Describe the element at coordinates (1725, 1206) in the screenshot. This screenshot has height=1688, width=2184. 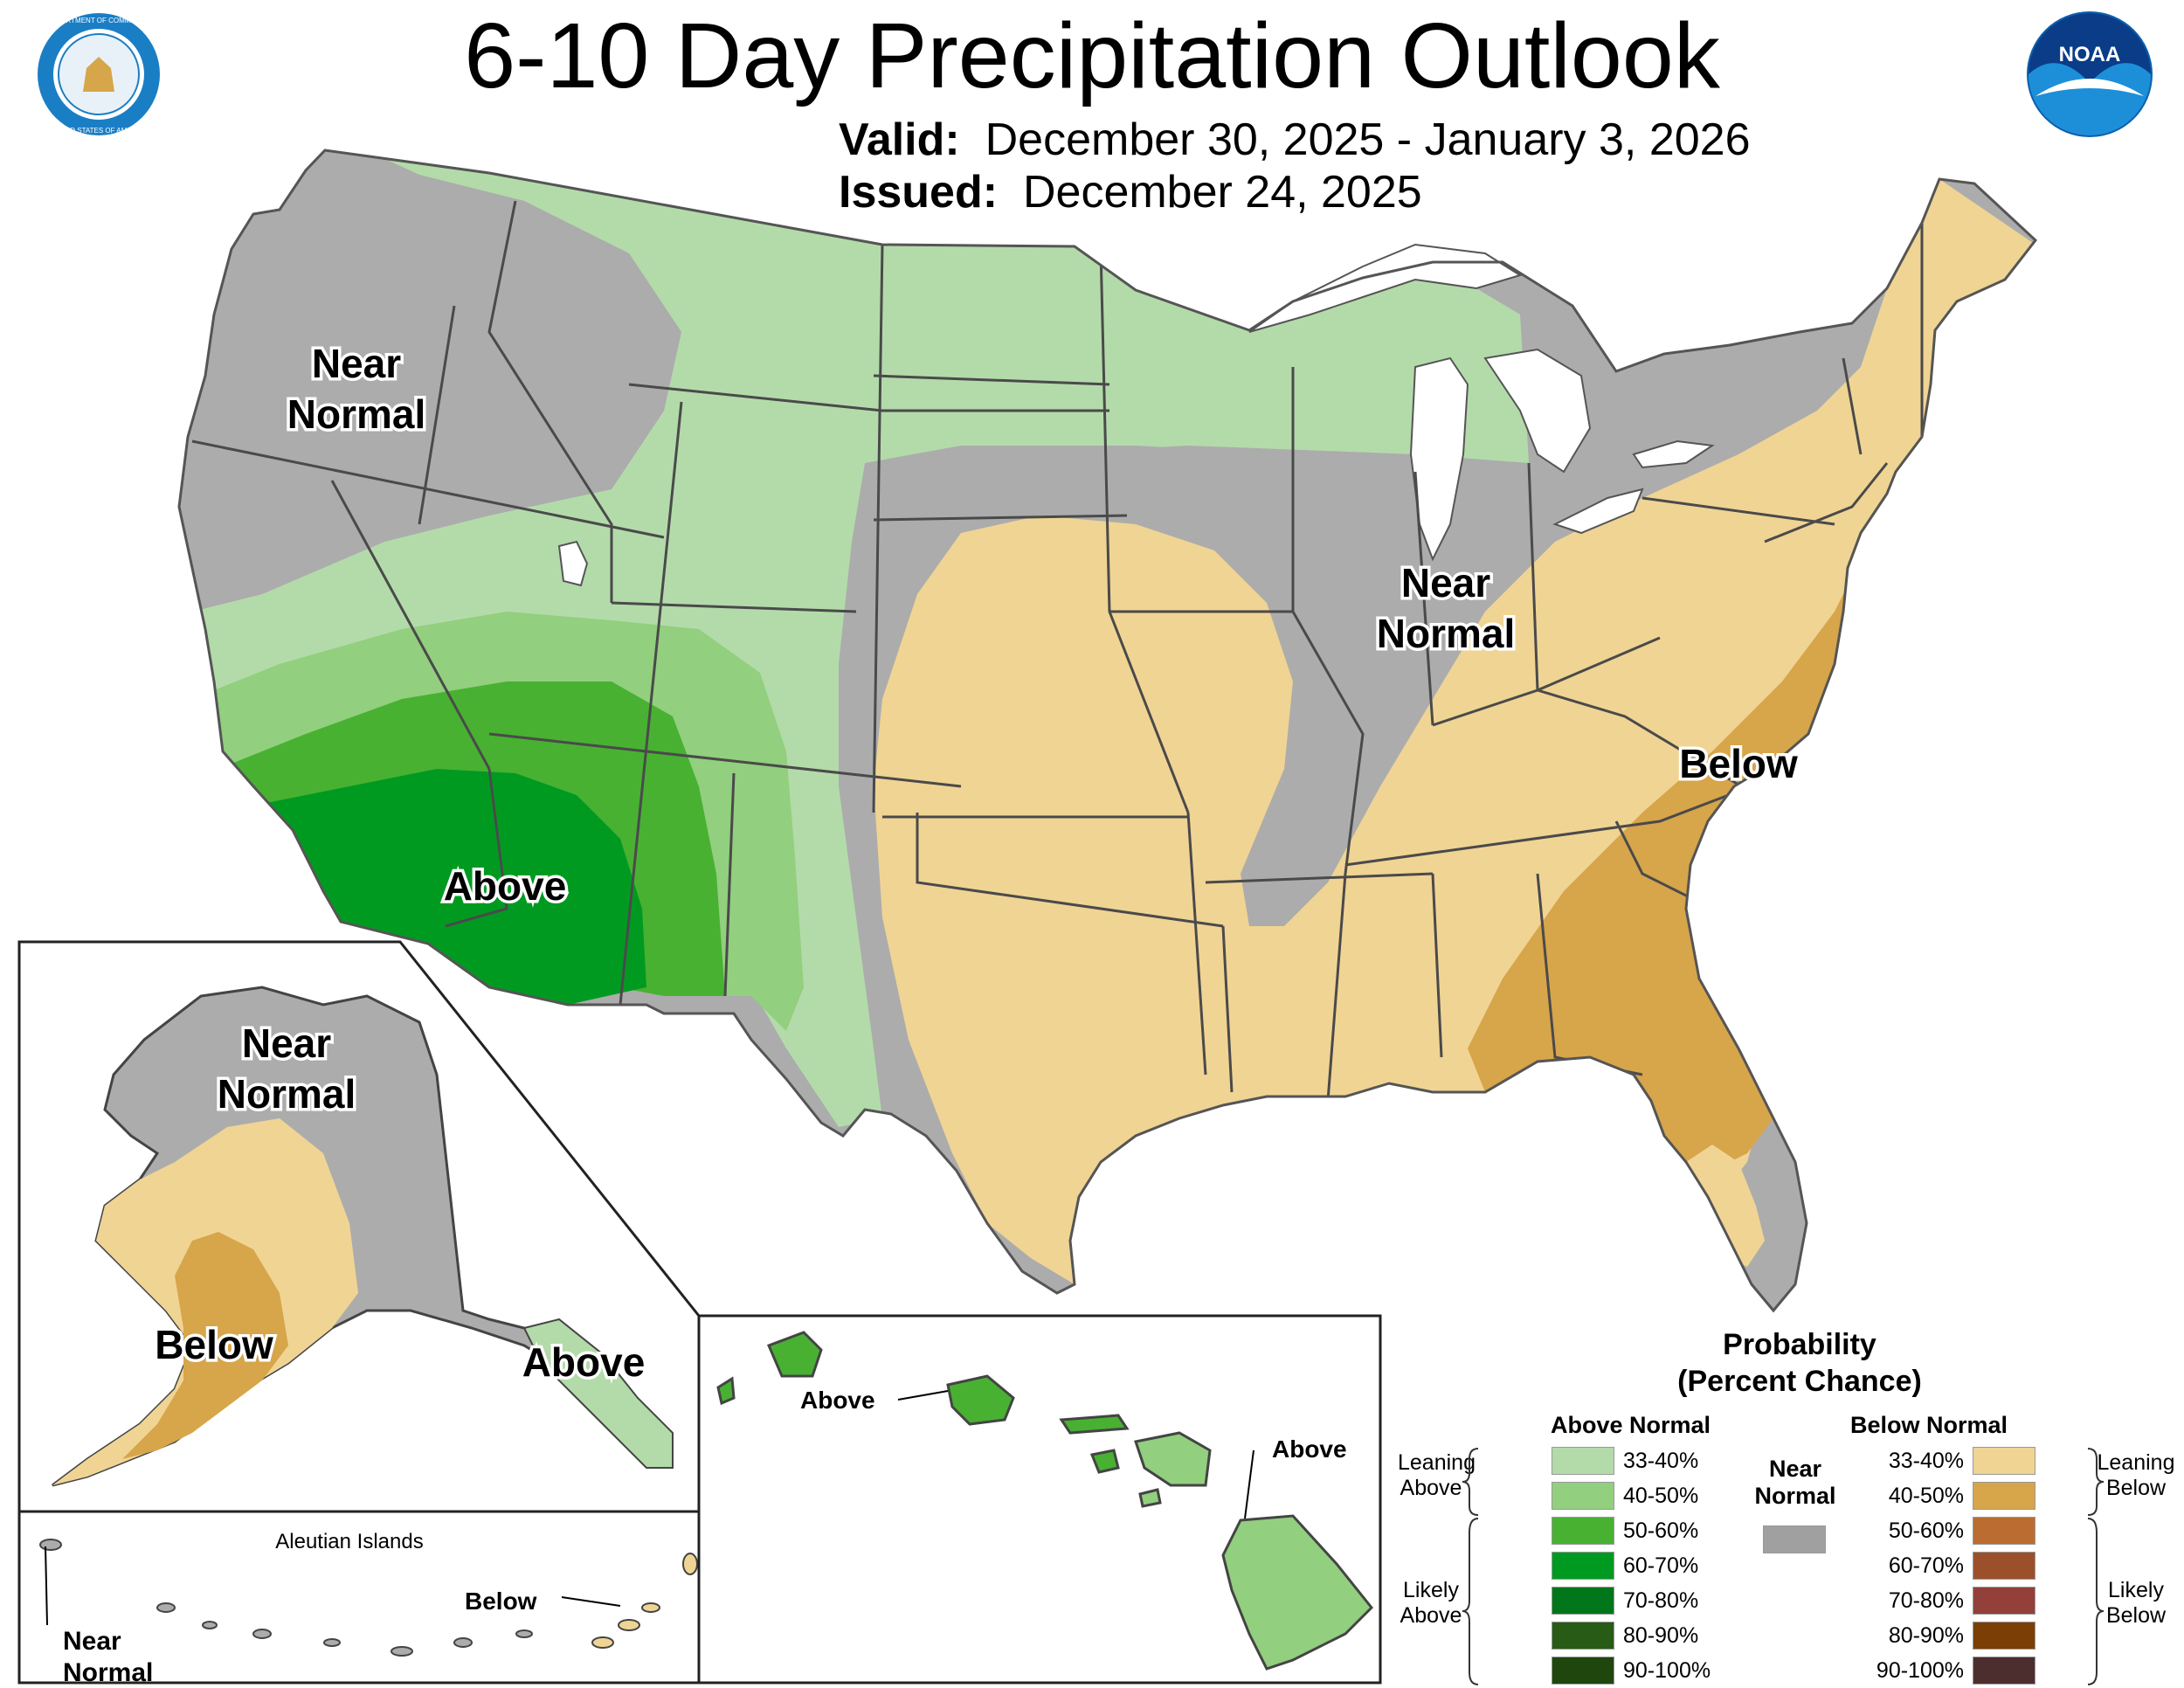
I see `below-florida-patch` at that location.